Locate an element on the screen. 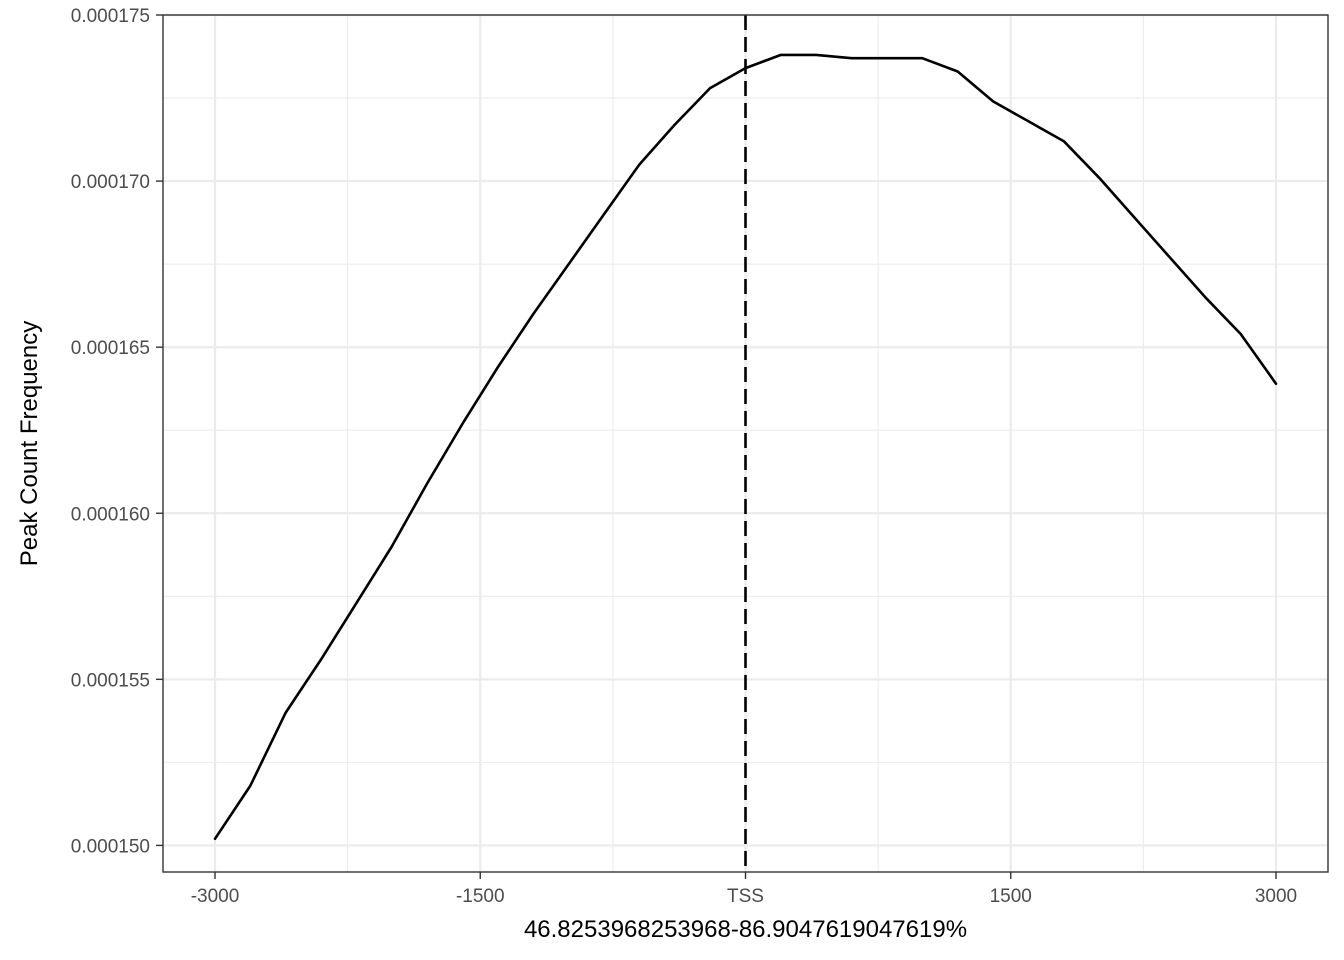 Image resolution: width=1344 pixels, height=960 pixels. x-axis-title: 46.8253968253968-86.9047619047619% is located at coordinates (745, 929).